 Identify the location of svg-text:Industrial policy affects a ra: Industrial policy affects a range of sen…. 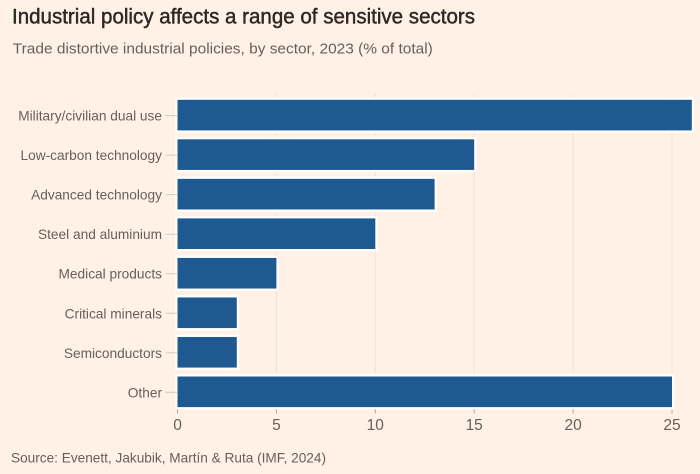
(243, 17).